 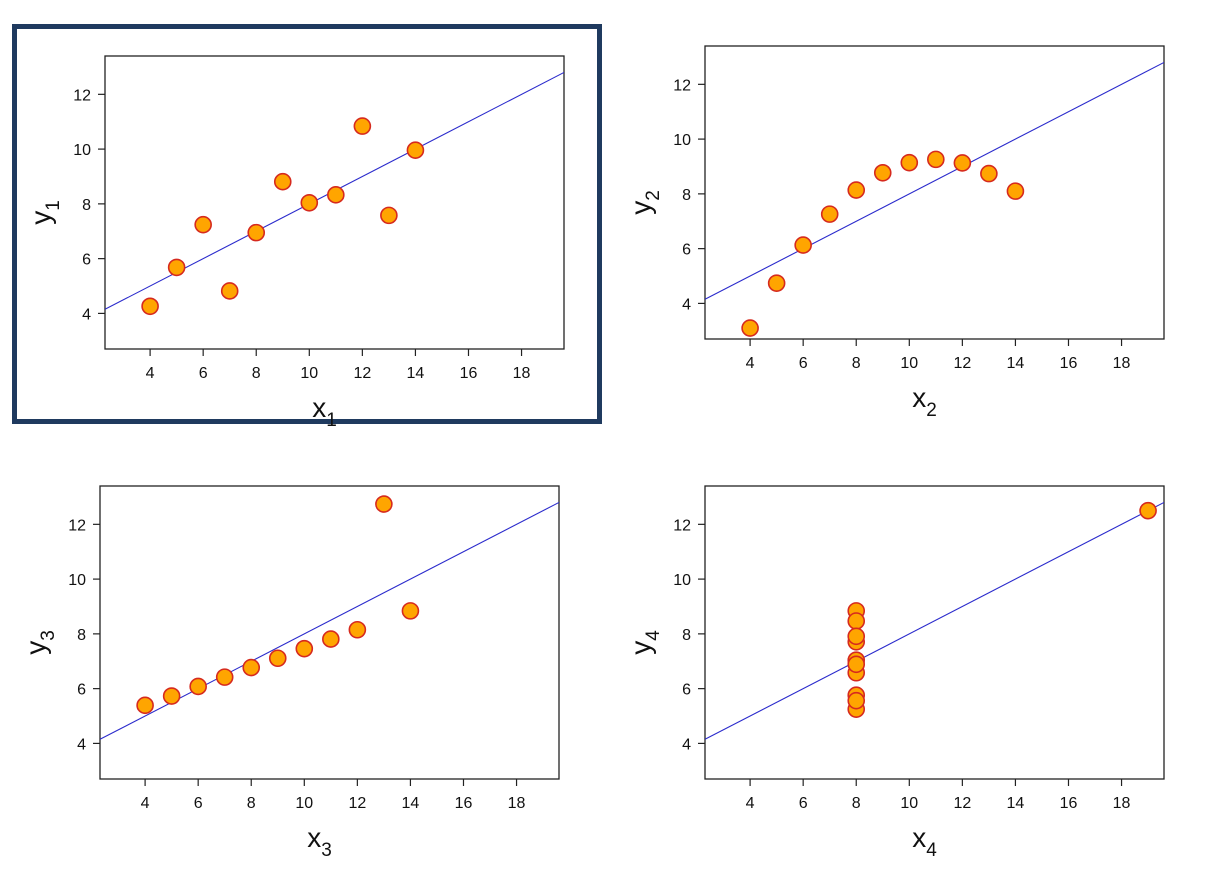 What do you see at coordinates (48, 635) in the screenshot?
I see `y-axis-title-sub: 3` at bounding box center [48, 635].